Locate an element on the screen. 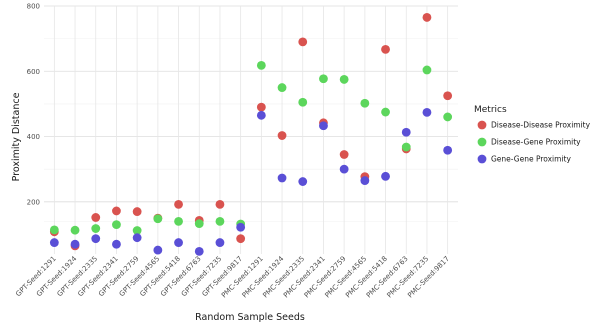 The height and width of the screenshot is (325, 592). y-tick-label: 200 is located at coordinates (33, 202).